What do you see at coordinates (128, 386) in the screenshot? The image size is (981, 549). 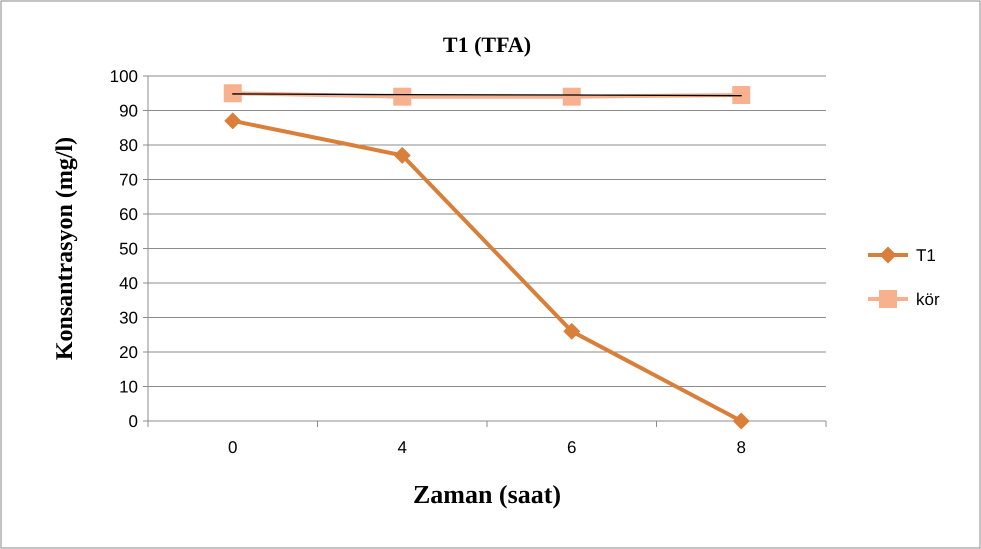 I see `y-tick-label: 10` at bounding box center [128, 386].